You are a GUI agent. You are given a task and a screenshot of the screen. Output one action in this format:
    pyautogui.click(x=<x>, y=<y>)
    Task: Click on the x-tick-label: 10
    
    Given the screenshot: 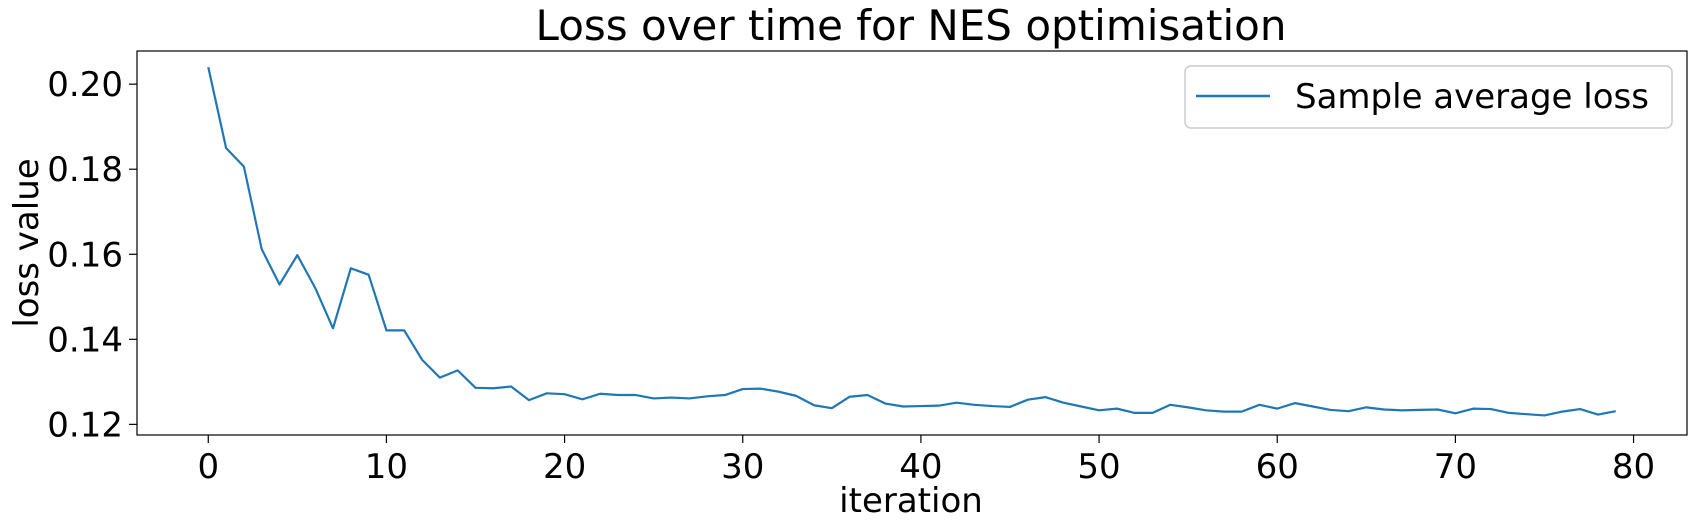 What is the action you would take?
    pyautogui.click(x=386, y=467)
    